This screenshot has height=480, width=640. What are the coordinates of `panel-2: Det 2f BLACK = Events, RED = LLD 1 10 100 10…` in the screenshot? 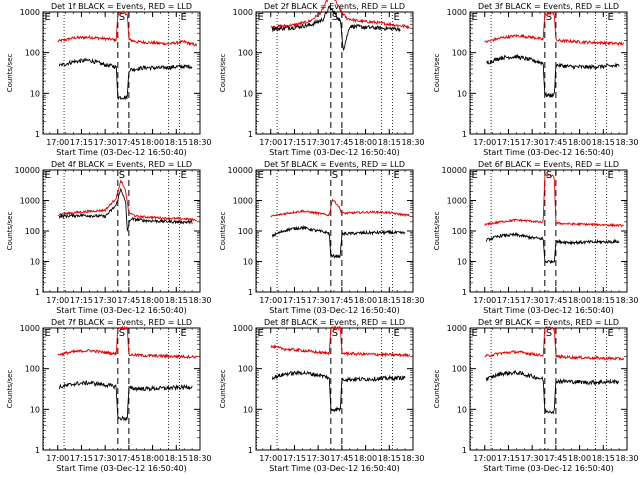 It's located at (322, 78).